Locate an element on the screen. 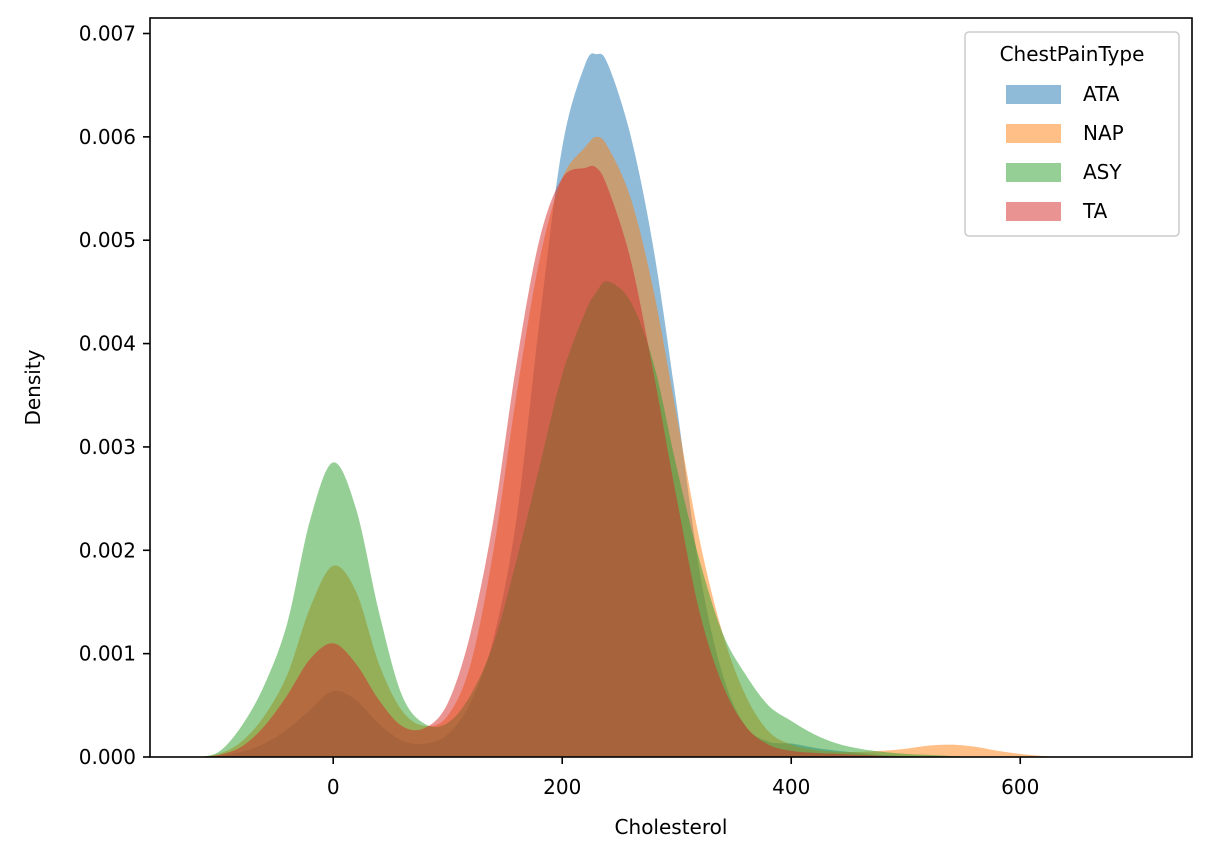  y-axis-title: Density is located at coordinates (33, 387).